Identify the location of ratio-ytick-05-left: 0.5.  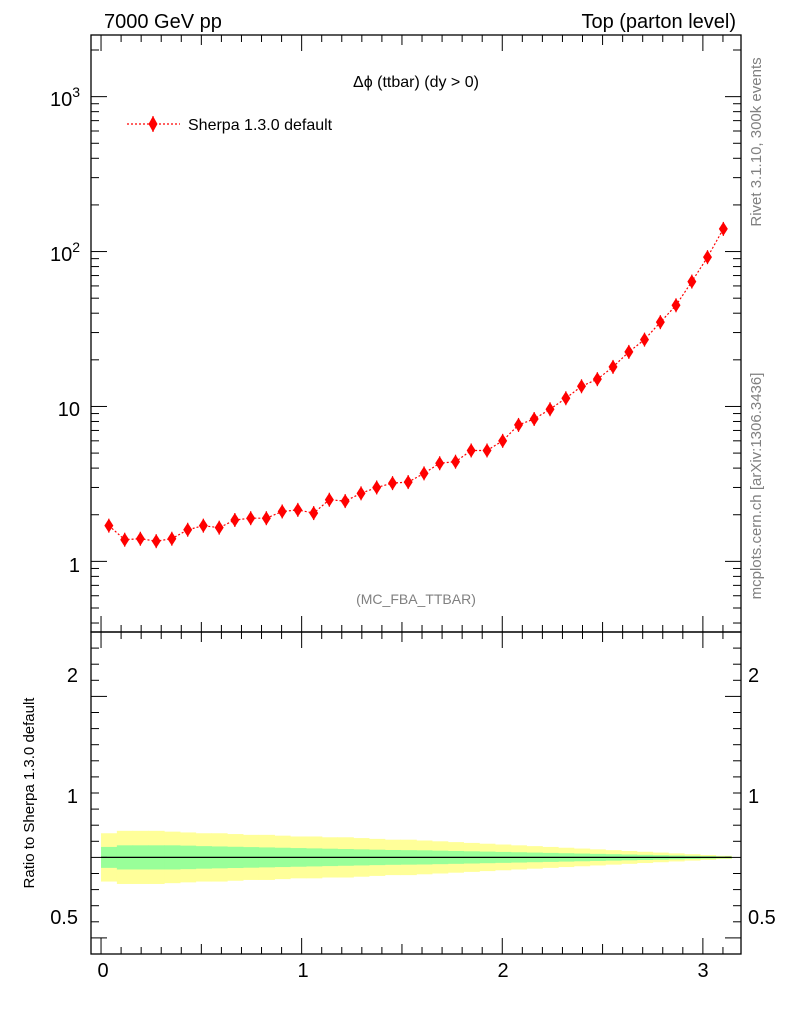
(64, 918).